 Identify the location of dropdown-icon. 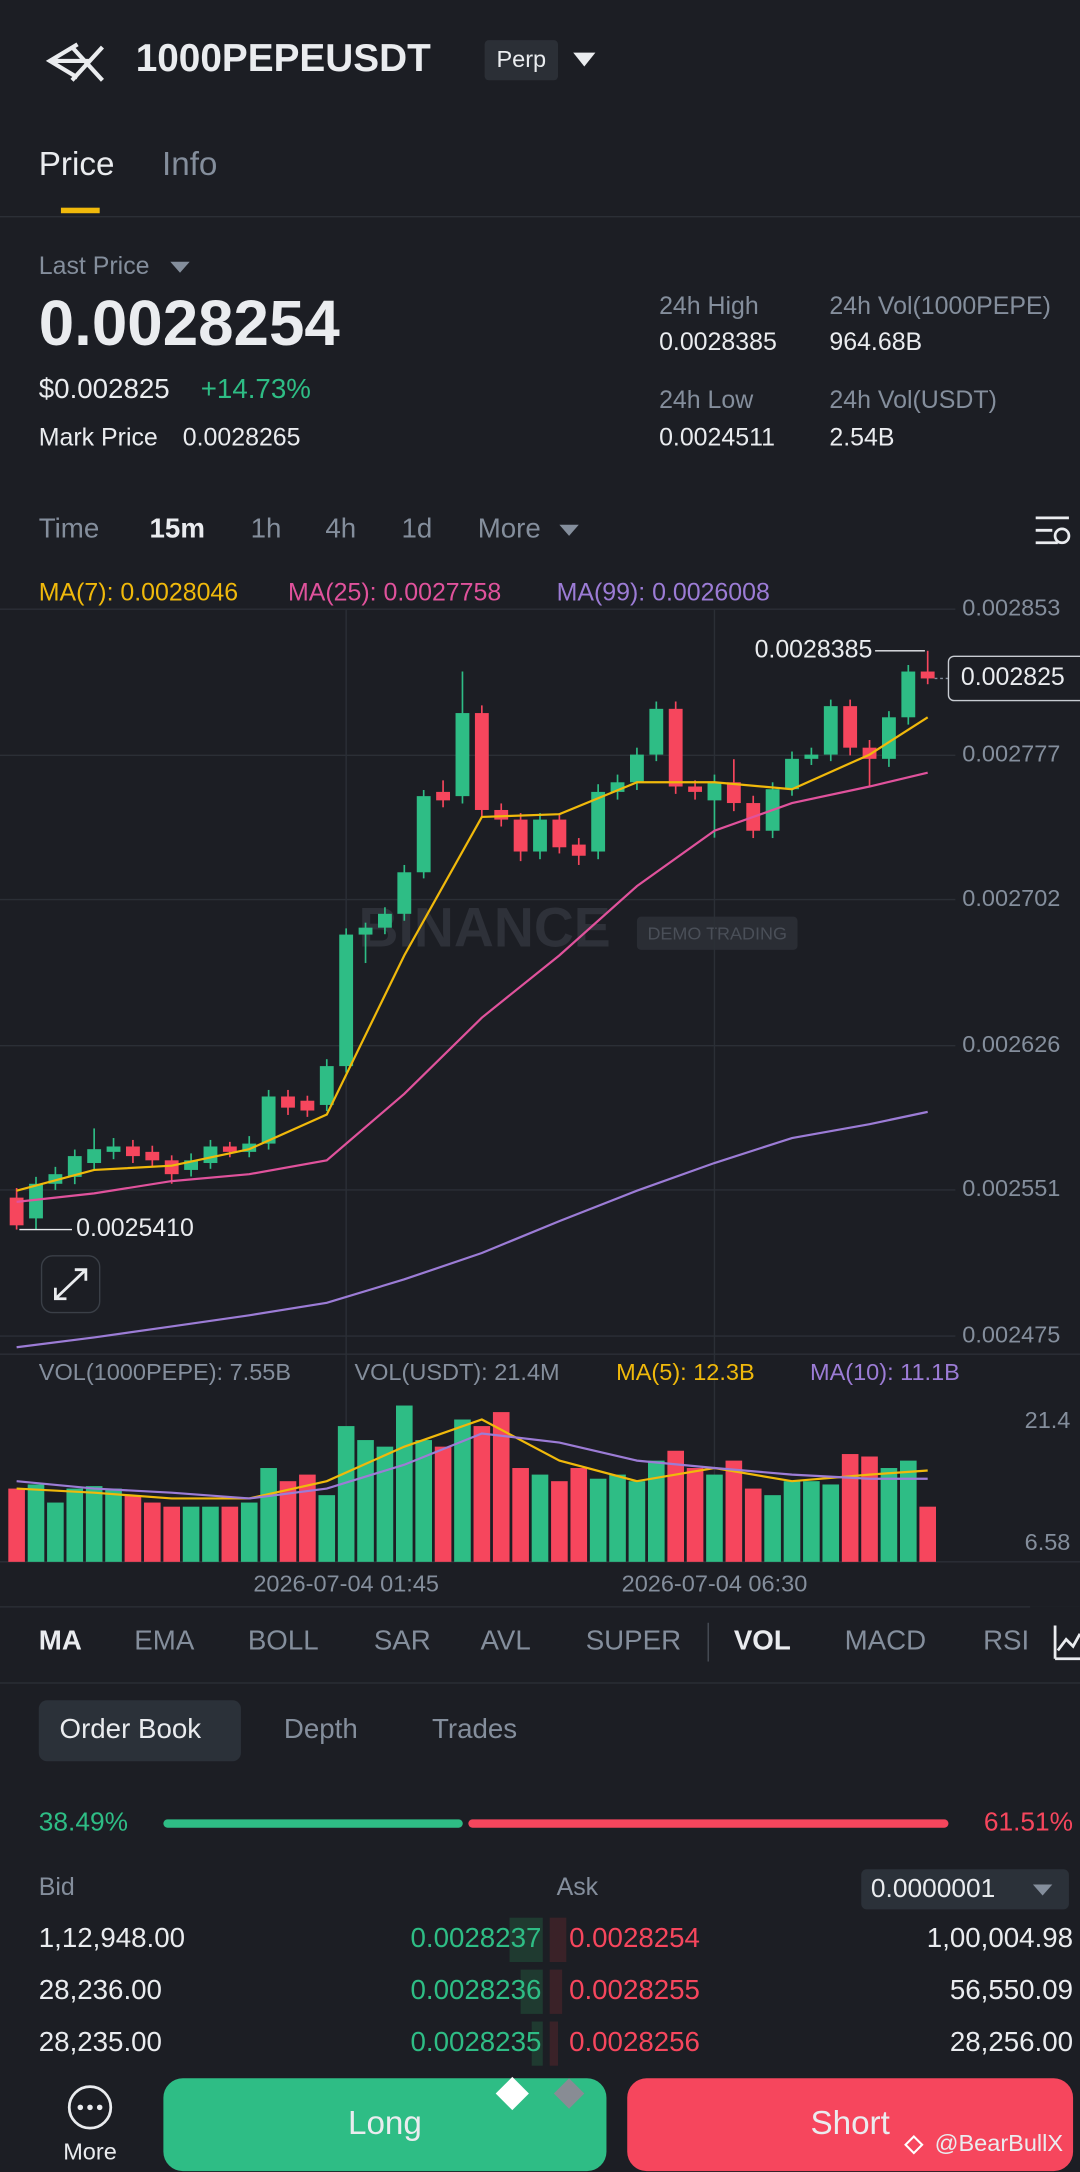
(180, 267).